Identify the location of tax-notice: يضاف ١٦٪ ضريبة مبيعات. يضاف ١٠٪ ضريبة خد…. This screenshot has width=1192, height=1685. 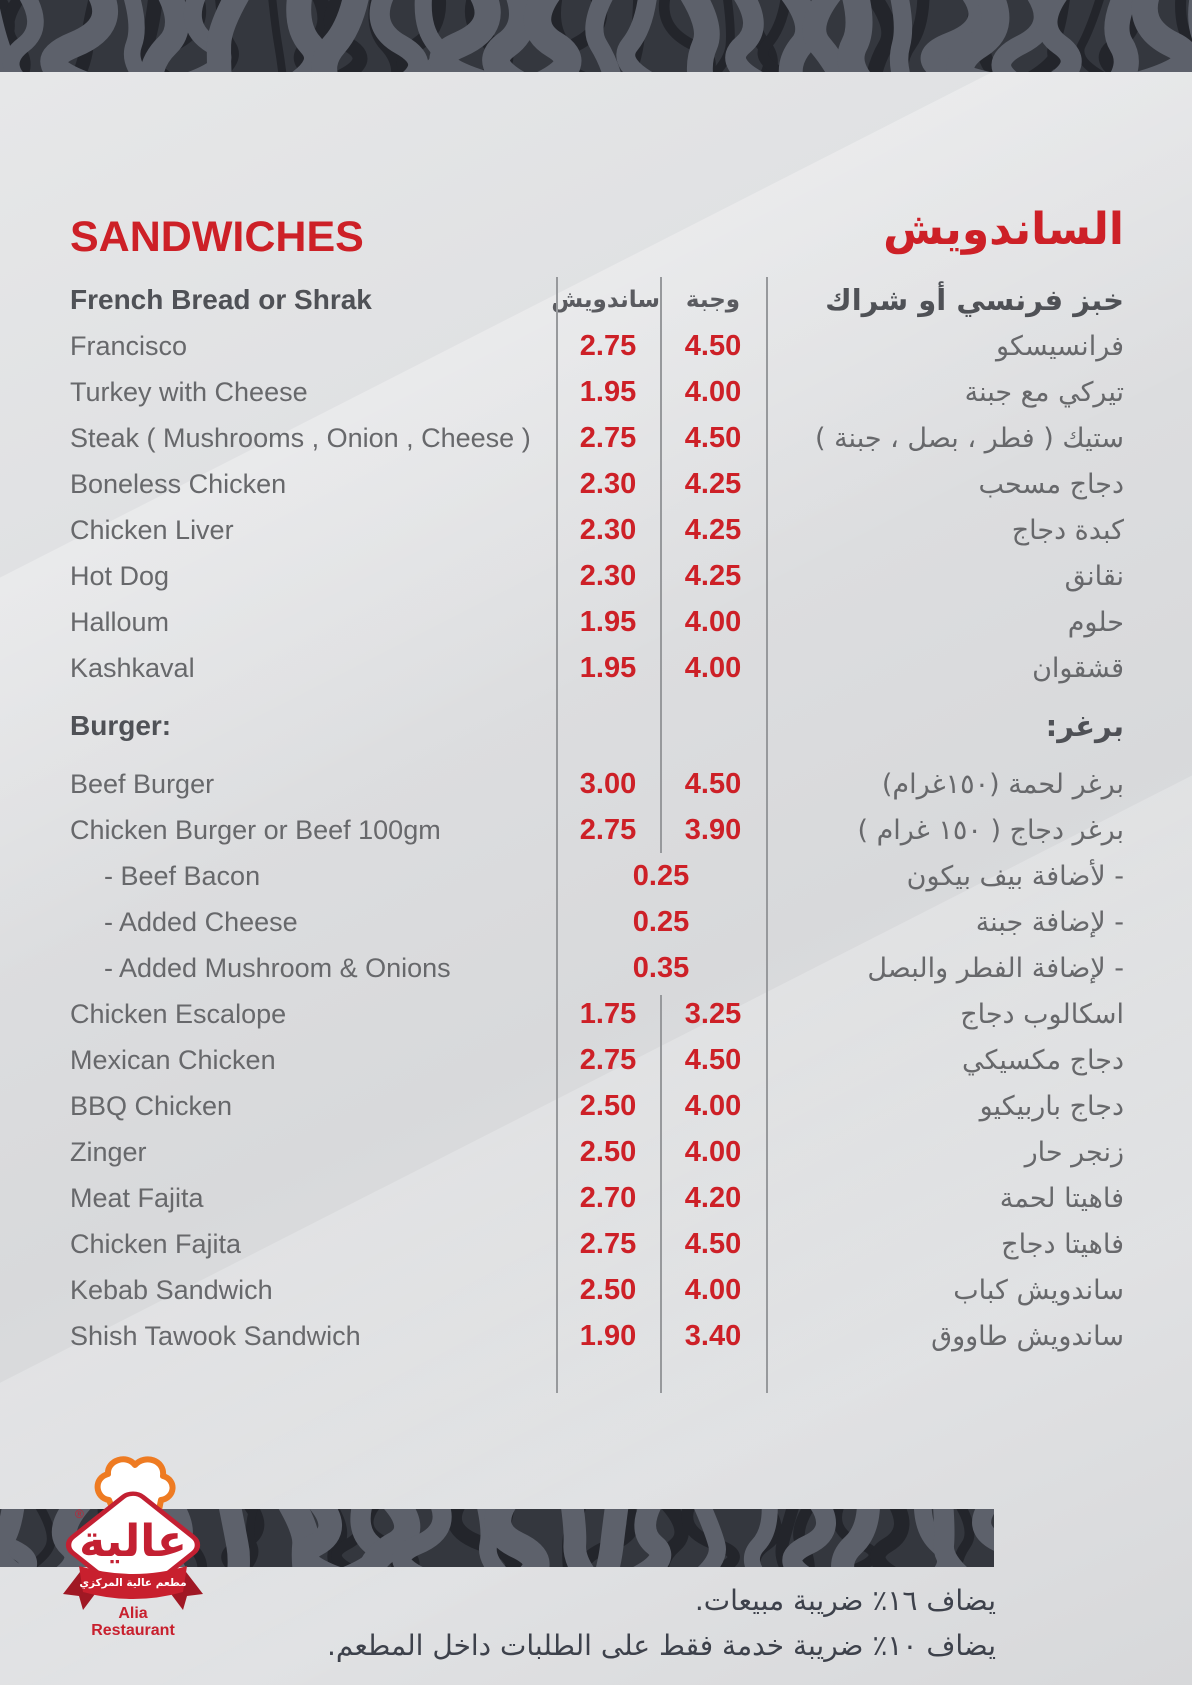
(661, 1623).